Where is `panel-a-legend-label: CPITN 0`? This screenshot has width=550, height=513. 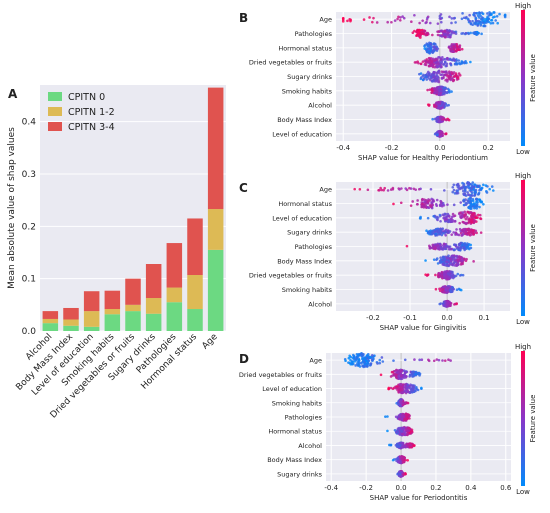
panel-a-legend-label: CPITN 0 is located at coordinates (86, 97).